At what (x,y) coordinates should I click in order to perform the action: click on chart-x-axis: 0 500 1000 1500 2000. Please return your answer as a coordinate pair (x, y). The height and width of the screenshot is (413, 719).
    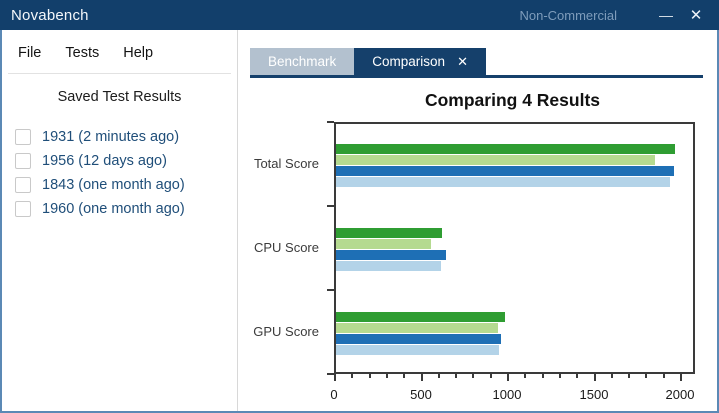
    Looking at the image, I should click on (514, 391).